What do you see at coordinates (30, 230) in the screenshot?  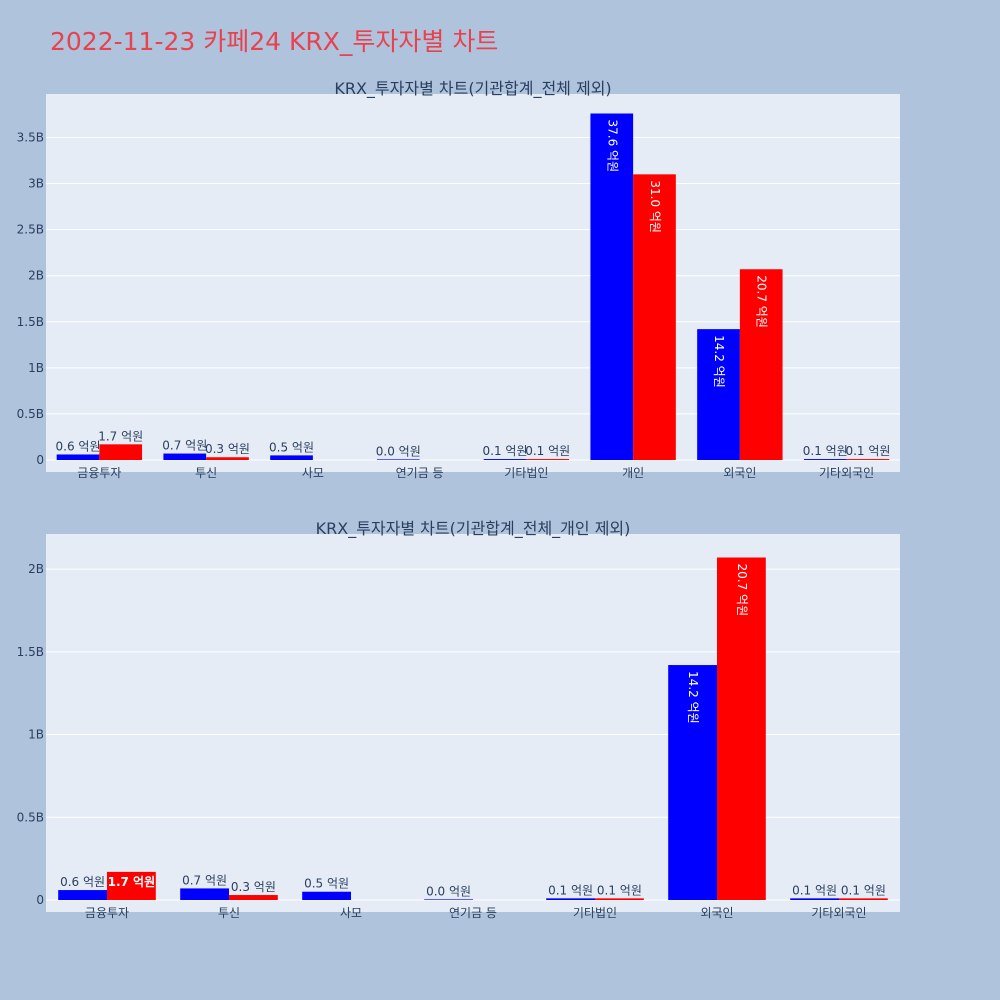 I see `y-tick-label: 2.5B` at bounding box center [30, 230].